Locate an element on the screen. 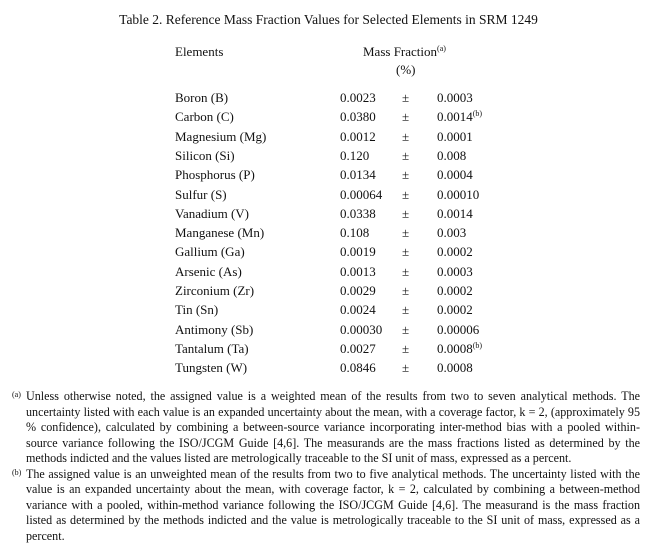 The height and width of the screenshot is (544, 657). table-row: Manganese (Mn) 0.108 ±0.003 is located at coordinates (328, 234).